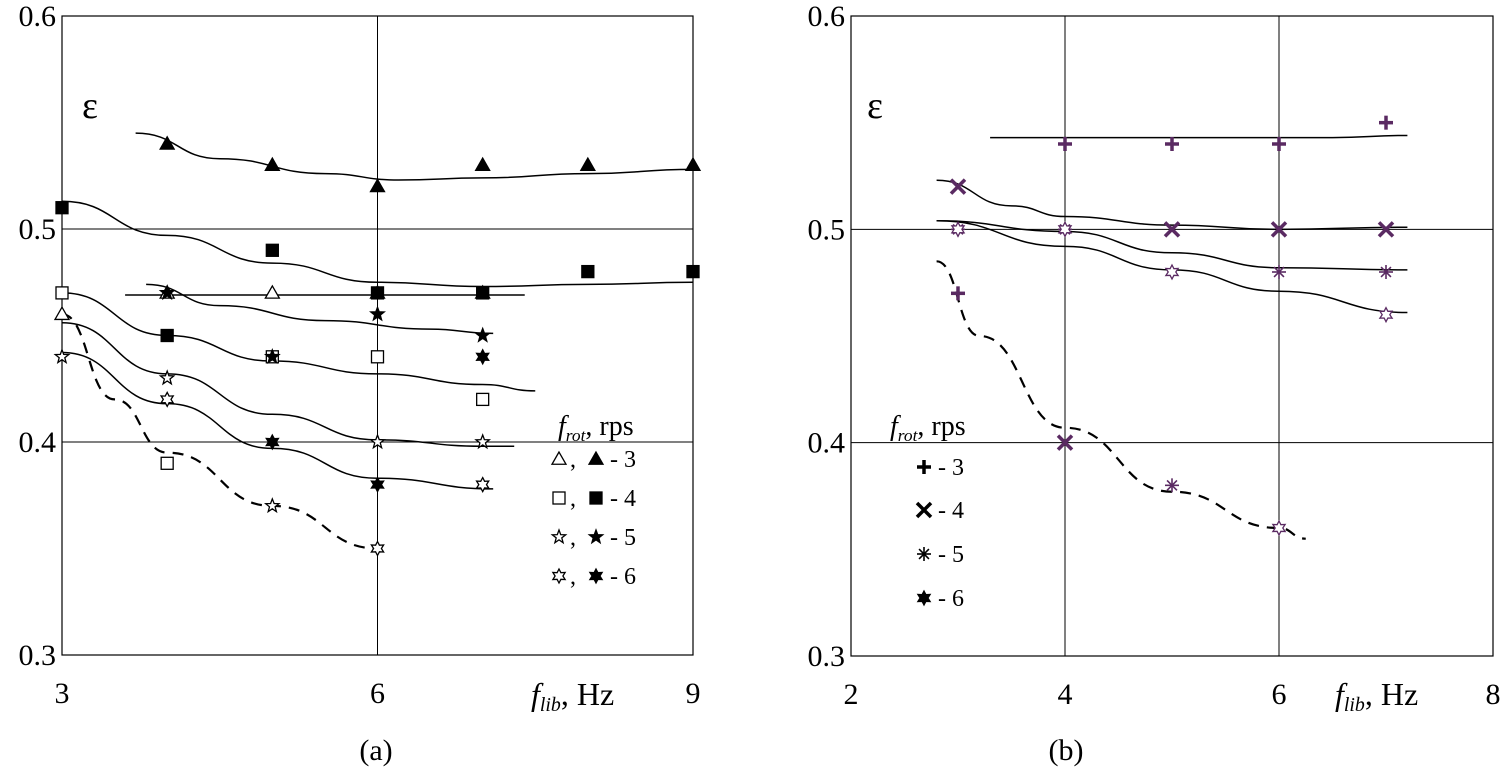 Image resolution: width=1504 pixels, height=772 pixels. I want to click on y-tick-label: 0.5, so click(827, 229).